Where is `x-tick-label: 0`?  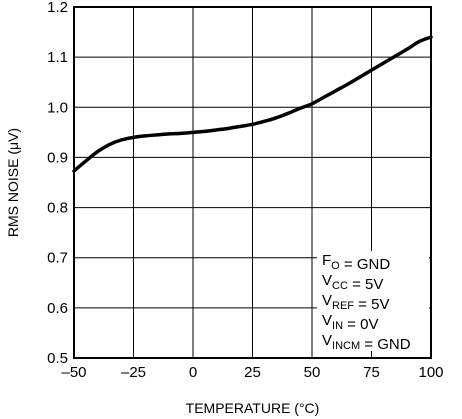 x-tick-label: 0 is located at coordinates (193, 372).